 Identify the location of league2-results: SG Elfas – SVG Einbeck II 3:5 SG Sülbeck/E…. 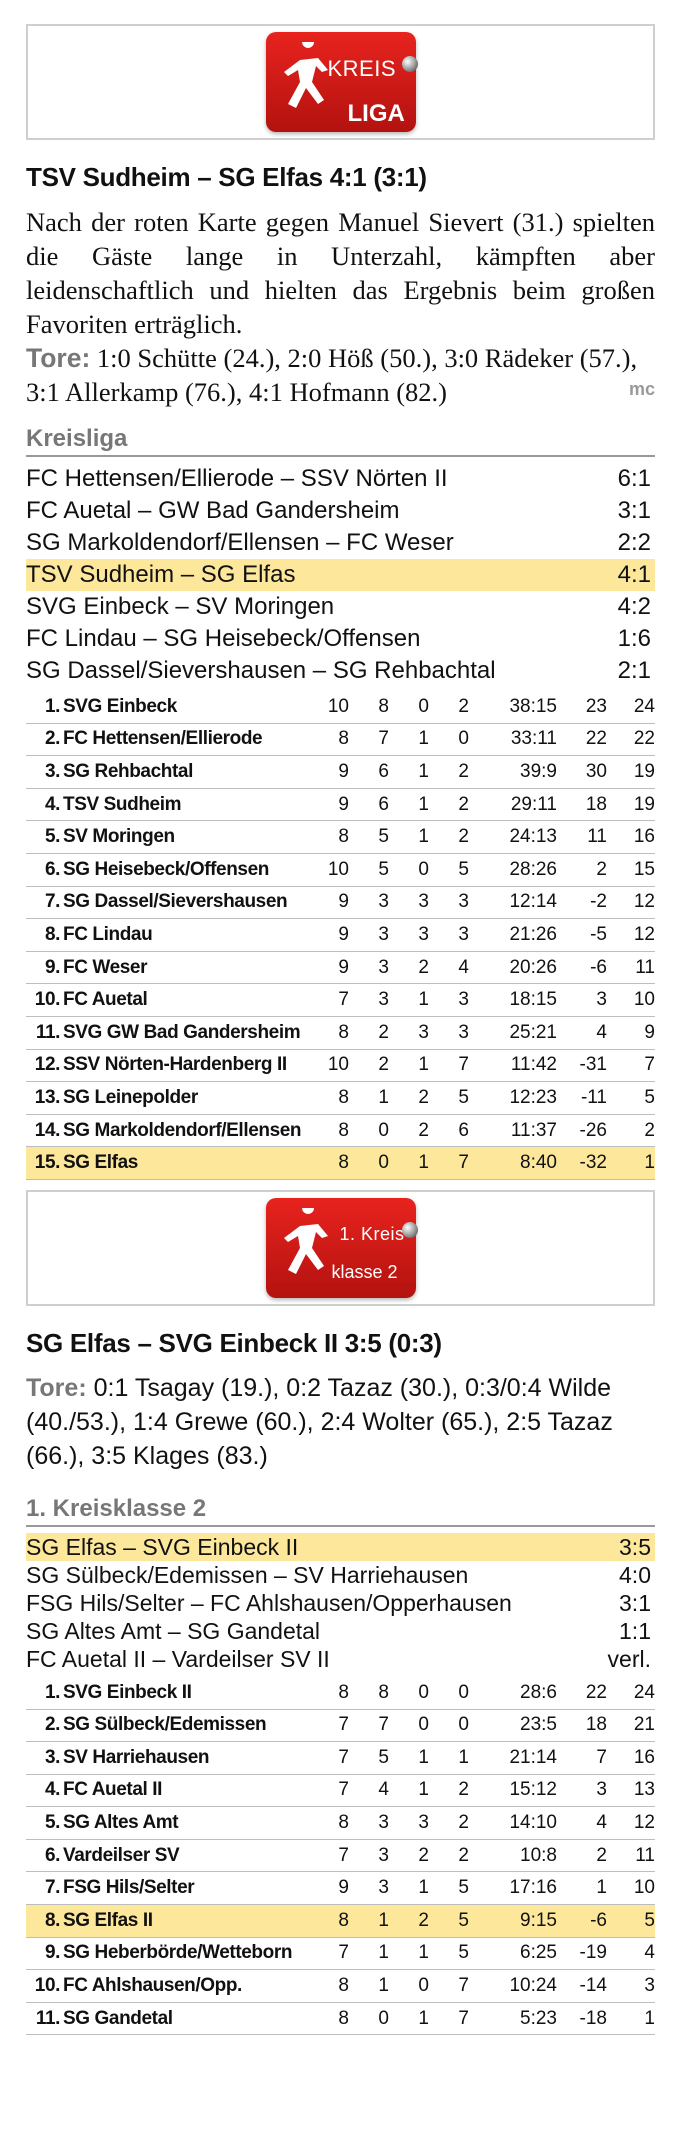
(340, 1602).